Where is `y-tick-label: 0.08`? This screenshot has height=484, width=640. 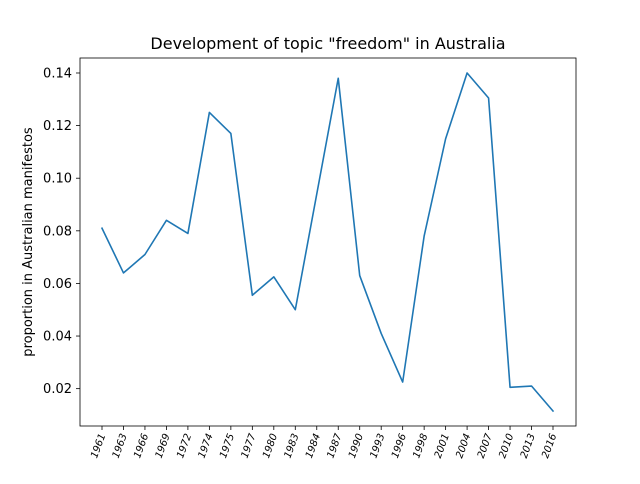 y-tick-label: 0.08 is located at coordinates (57, 231).